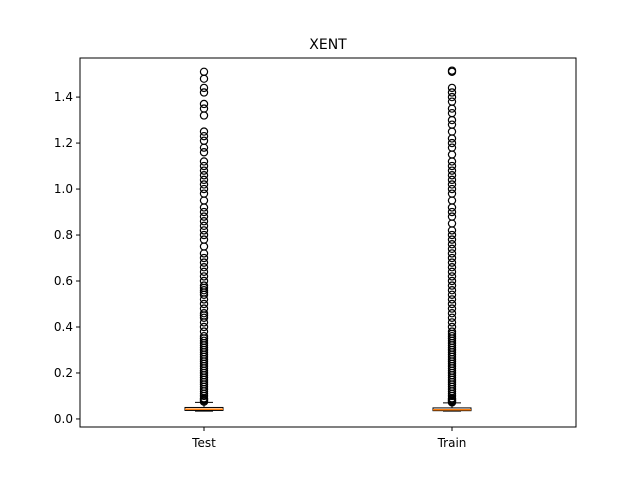 The width and height of the screenshot is (640, 480). I want to click on box-group-train, so click(452, 239).